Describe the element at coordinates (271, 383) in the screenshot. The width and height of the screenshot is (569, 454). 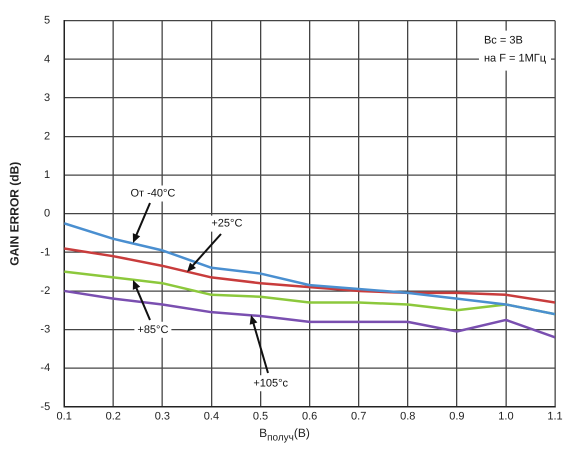
I see `annotation: +105°c` at that location.